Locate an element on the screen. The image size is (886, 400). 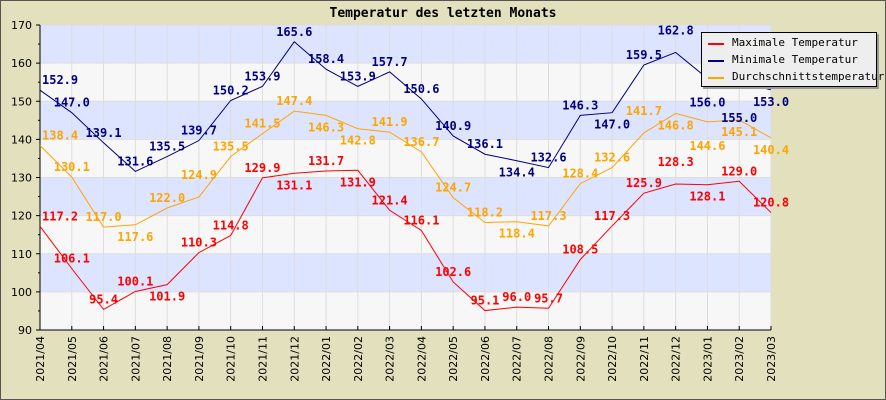
x-tick-label: 2022/07 is located at coordinates (517, 359).